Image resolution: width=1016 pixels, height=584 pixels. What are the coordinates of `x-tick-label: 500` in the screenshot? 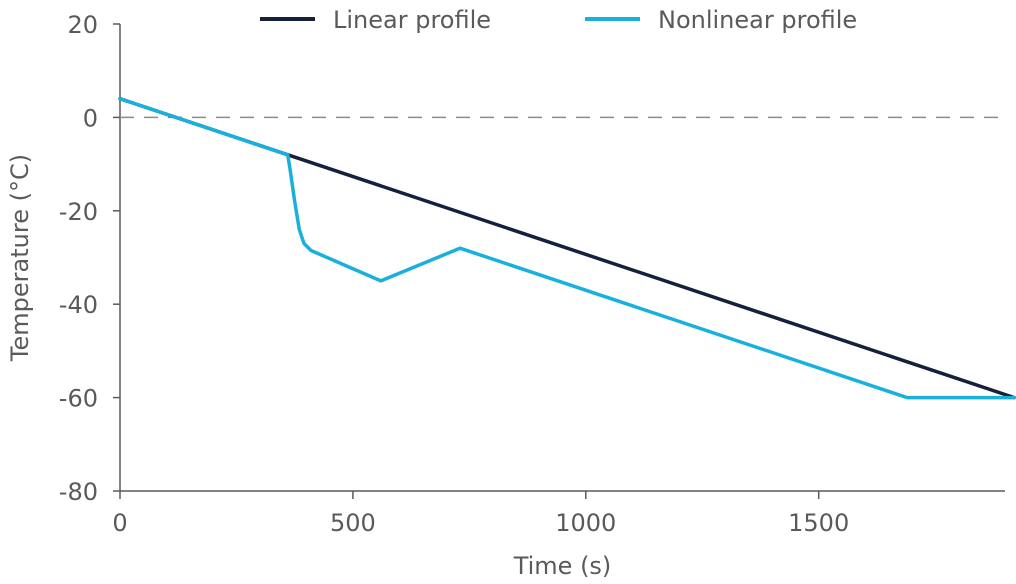 It's located at (353, 523).